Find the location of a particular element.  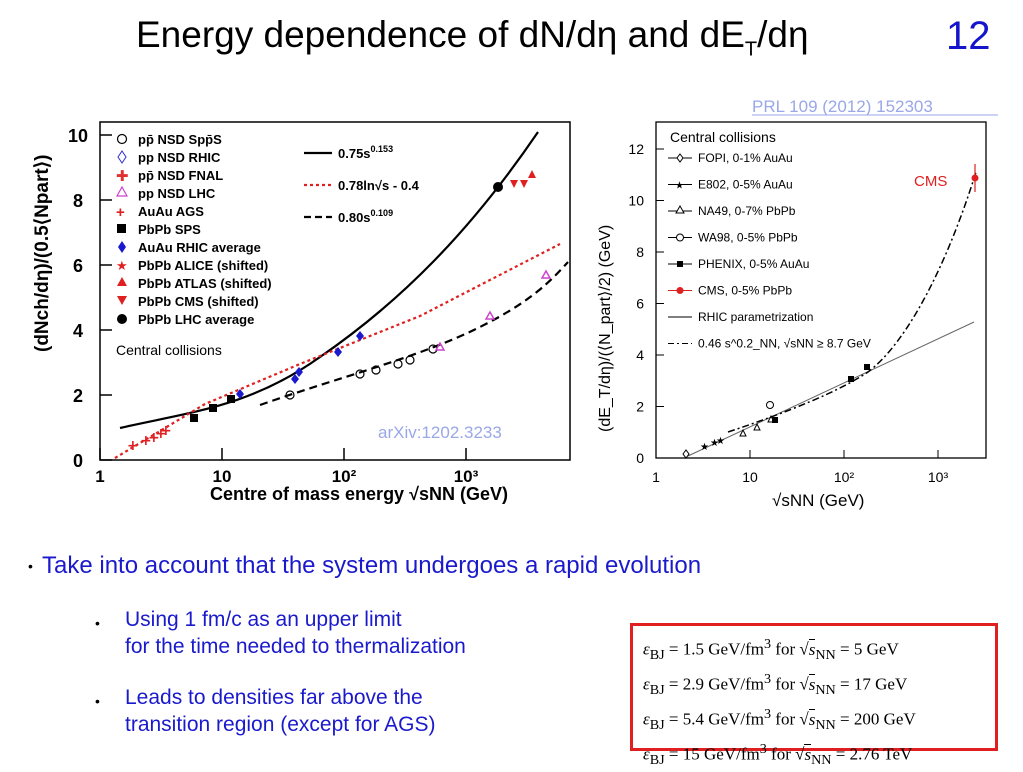

energy-density-equation: εBJ = 2.9 GeV/fm3 for √sNN = 17 GeV is located at coordinates (819, 684).